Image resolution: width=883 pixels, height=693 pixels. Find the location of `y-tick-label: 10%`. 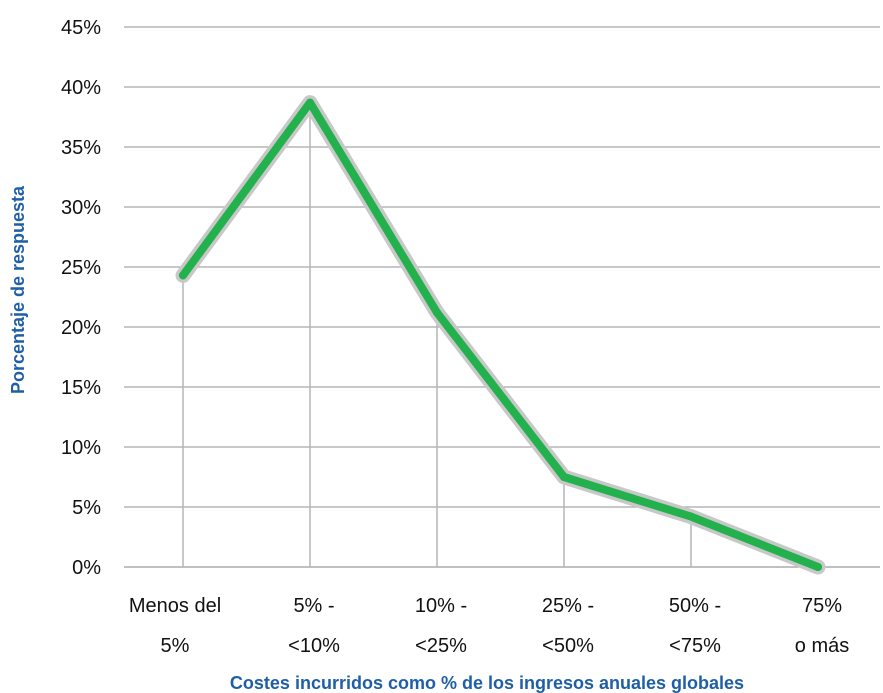

y-tick-label: 10% is located at coordinates (81, 448).